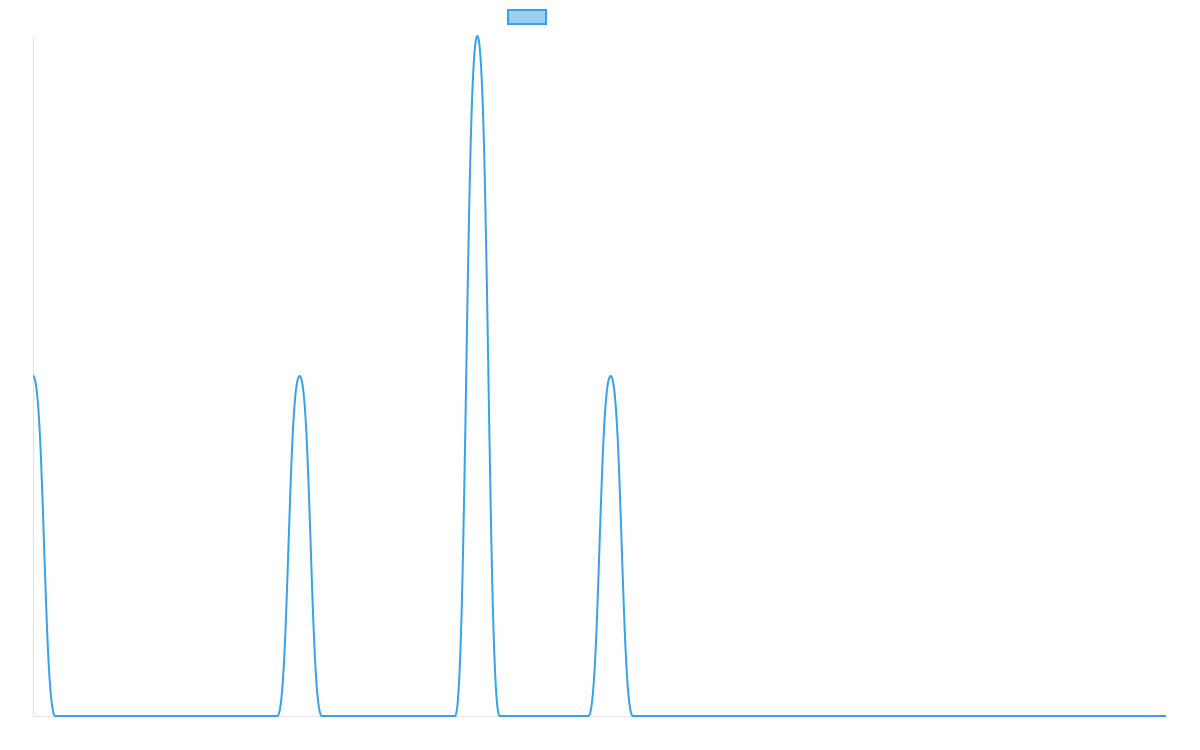 This screenshot has height=750, width=1200. I want to click on legend, so click(530, 17).